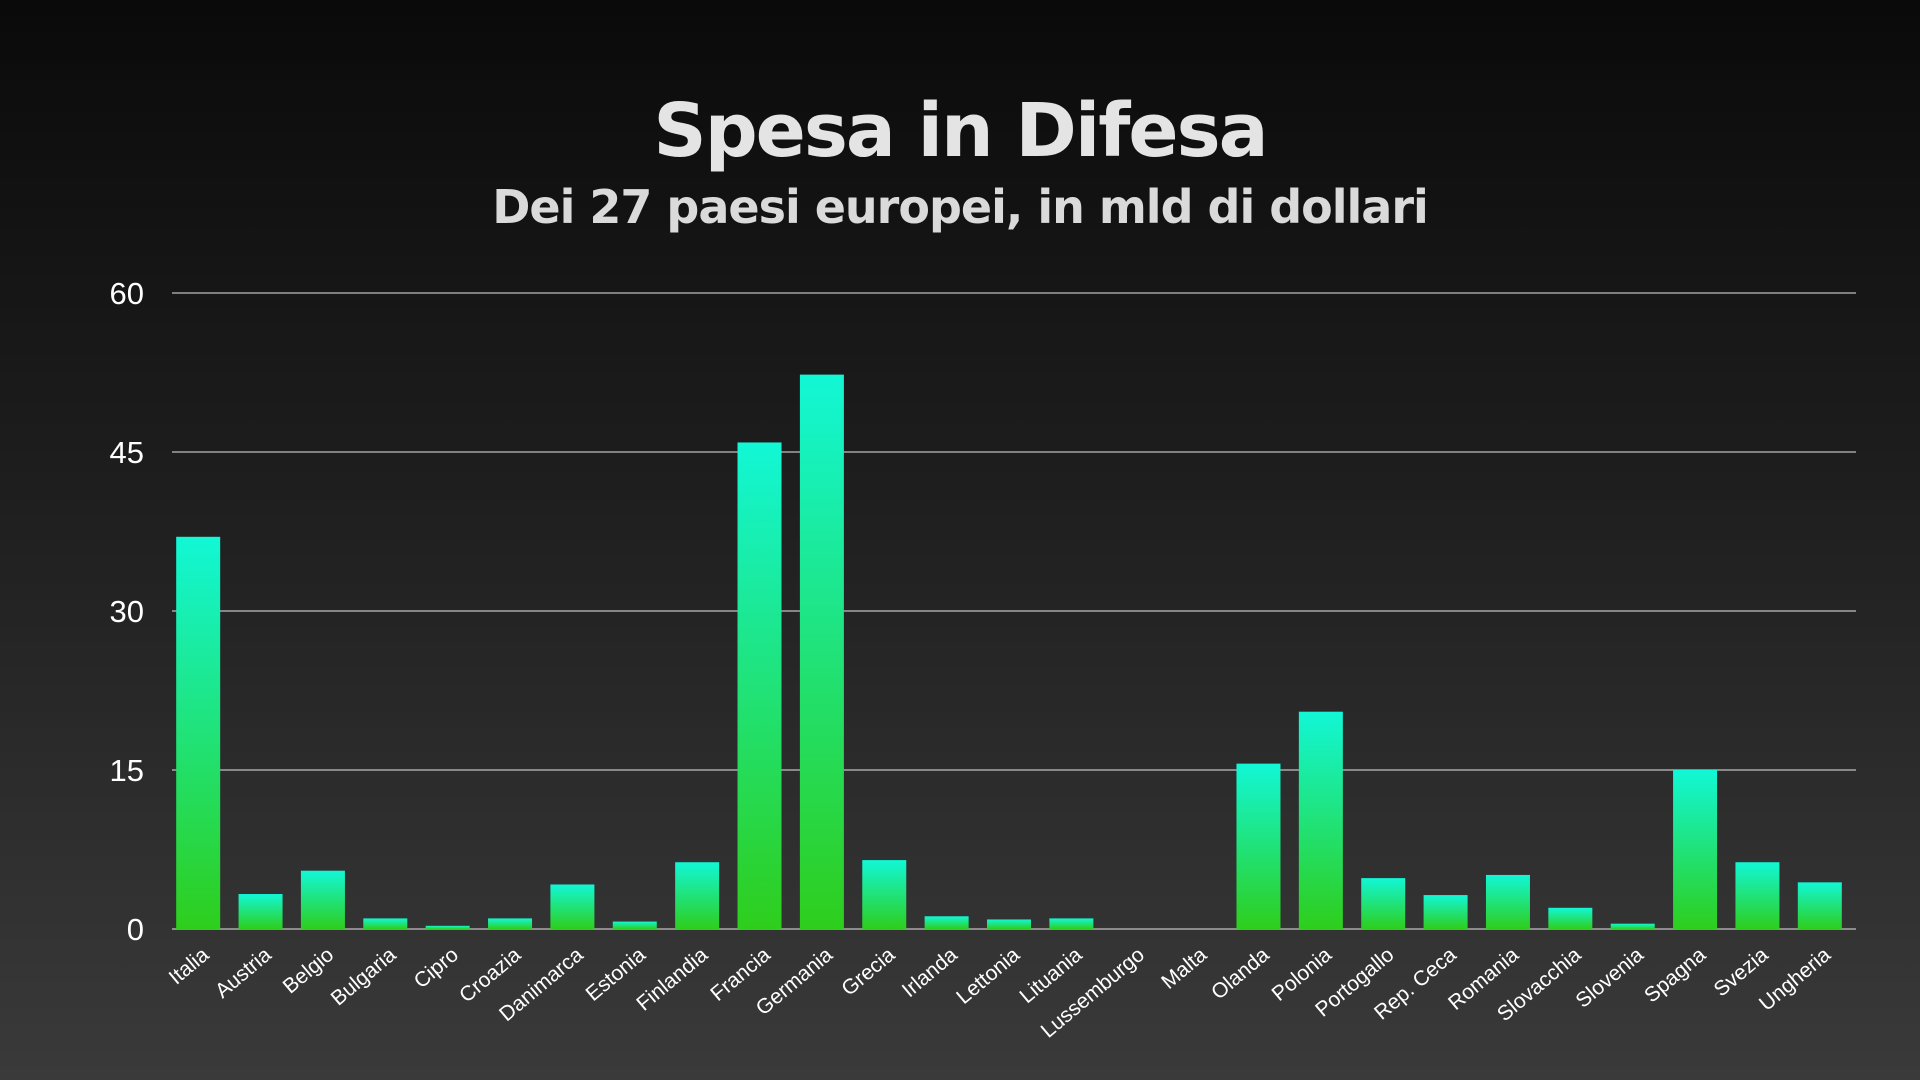 The width and height of the screenshot is (1920, 1080). Describe the element at coordinates (1675, 975) in the screenshot. I see `x-tick-label-spagna: Spagna` at that location.